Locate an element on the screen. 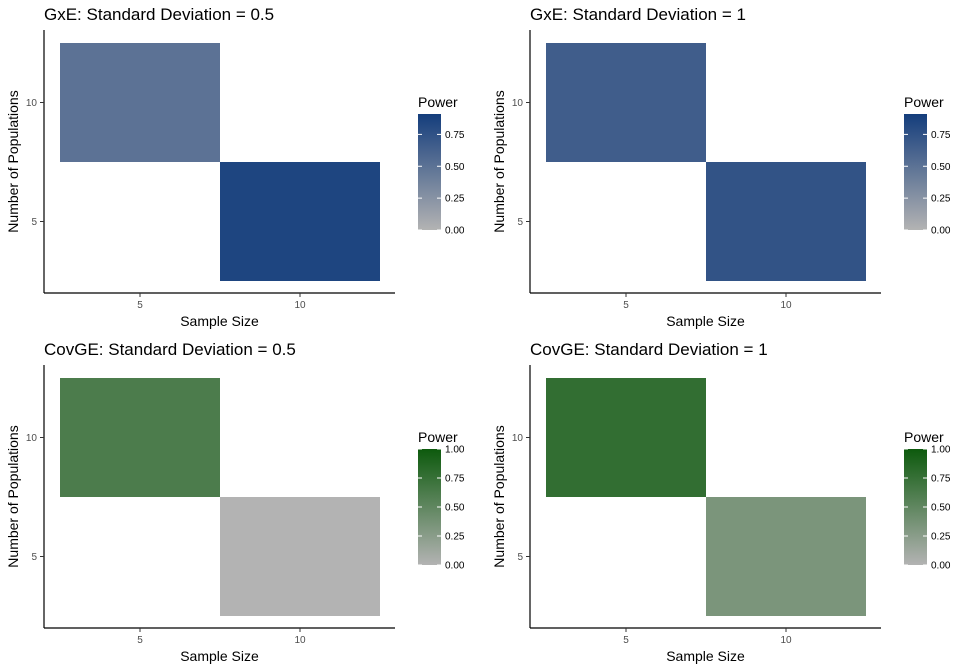  chart-title: CovGE: Standard Deviation = 0.5 is located at coordinates (170, 349).